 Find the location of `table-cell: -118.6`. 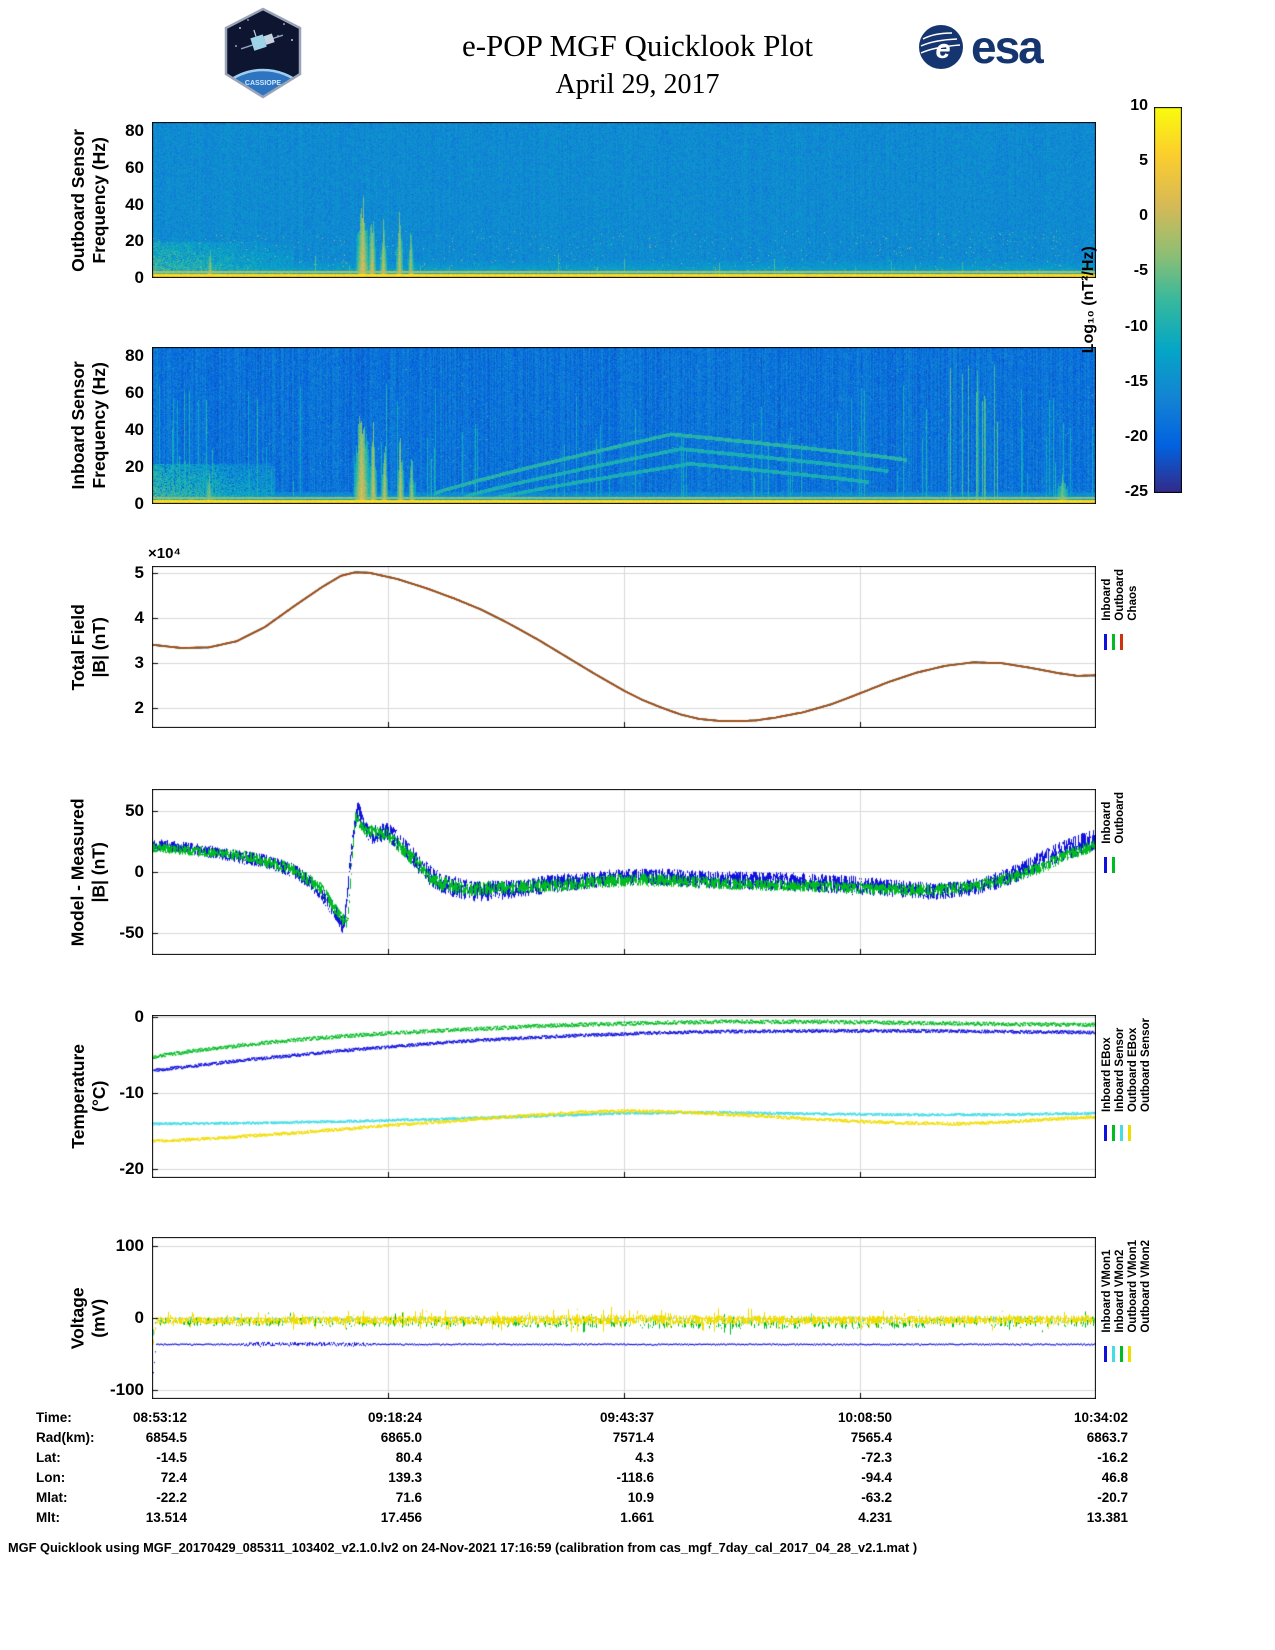

table-cell: -118.6 is located at coordinates (635, 1477).